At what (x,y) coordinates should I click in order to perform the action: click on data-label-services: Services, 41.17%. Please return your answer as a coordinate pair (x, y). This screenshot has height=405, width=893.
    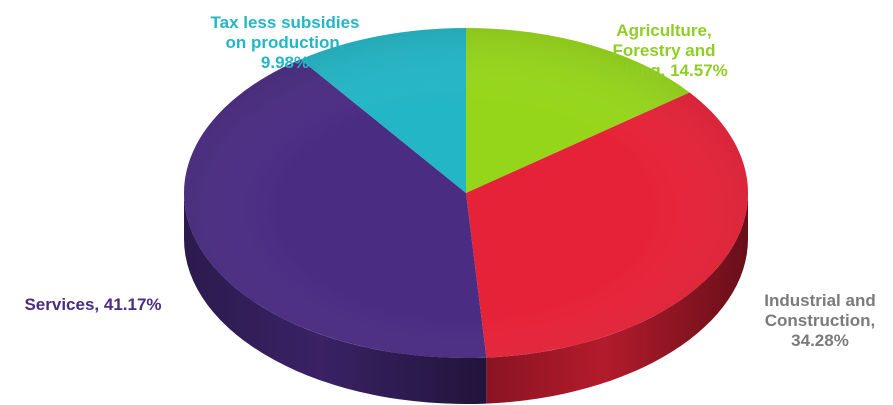
    Looking at the image, I should click on (92, 304).